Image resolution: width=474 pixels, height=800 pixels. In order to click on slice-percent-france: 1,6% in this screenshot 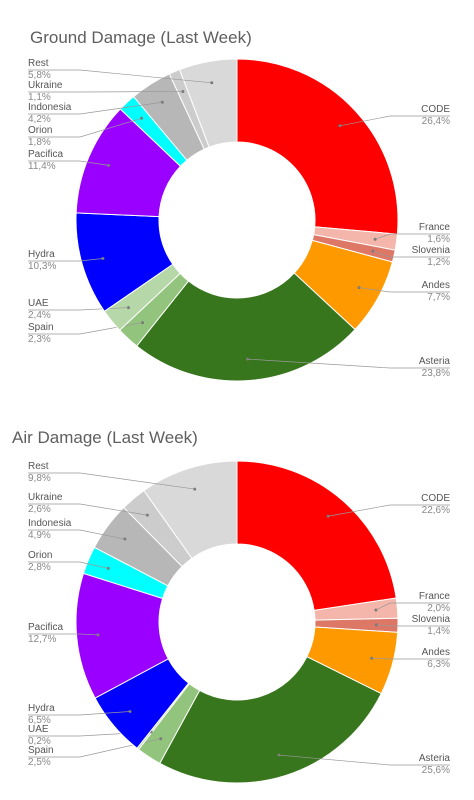, I will do `click(438, 239)`.